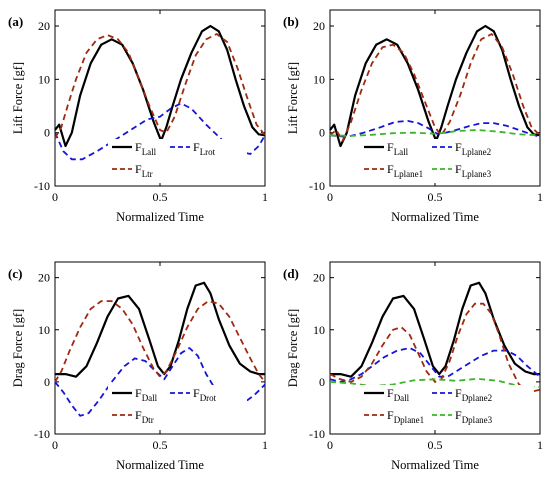 The height and width of the screenshot is (481, 550). Describe the element at coordinates (204, 148) in the screenshot. I see `legend-label-lrot: FLrot` at that location.